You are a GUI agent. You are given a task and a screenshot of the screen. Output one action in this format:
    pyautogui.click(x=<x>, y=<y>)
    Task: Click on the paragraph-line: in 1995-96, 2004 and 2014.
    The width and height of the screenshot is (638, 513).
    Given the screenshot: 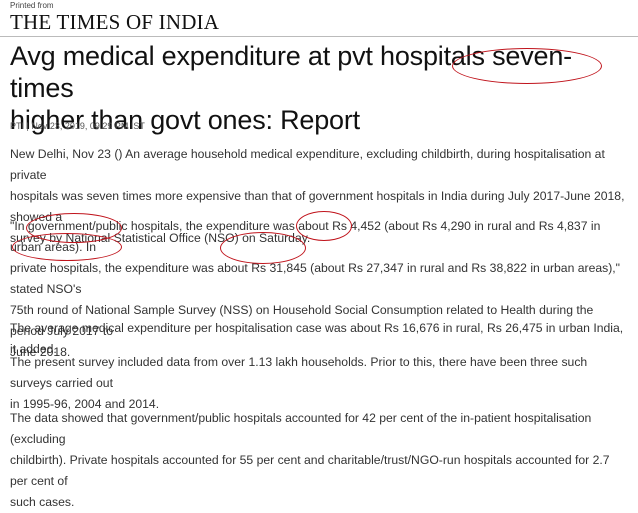 What is the action you would take?
    pyautogui.click(x=85, y=404)
    